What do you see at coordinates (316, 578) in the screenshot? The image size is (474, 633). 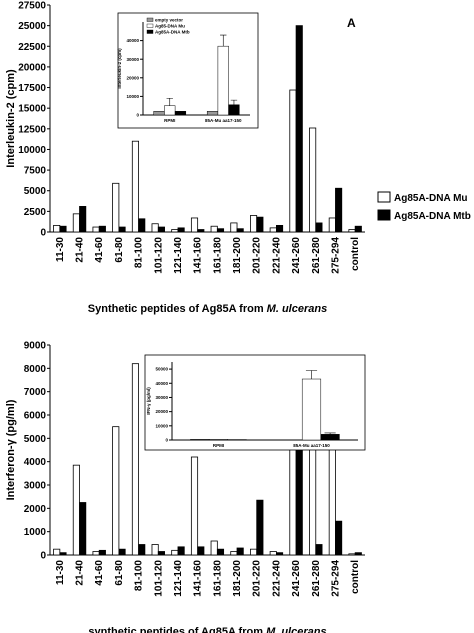 I see `x-tick-label: 261-280` at bounding box center [316, 578].